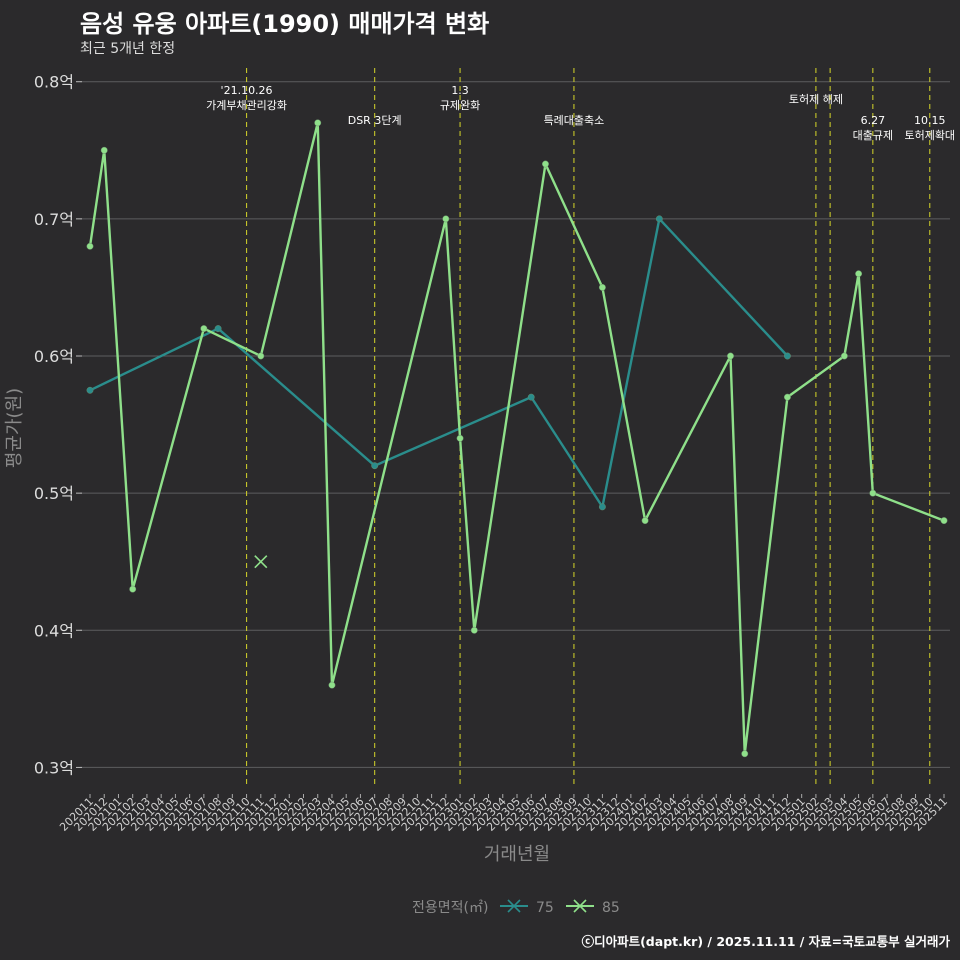 The width and height of the screenshot is (960, 960). Describe the element at coordinates (545, 908) in the screenshot. I see `legend-label: 75` at that location.